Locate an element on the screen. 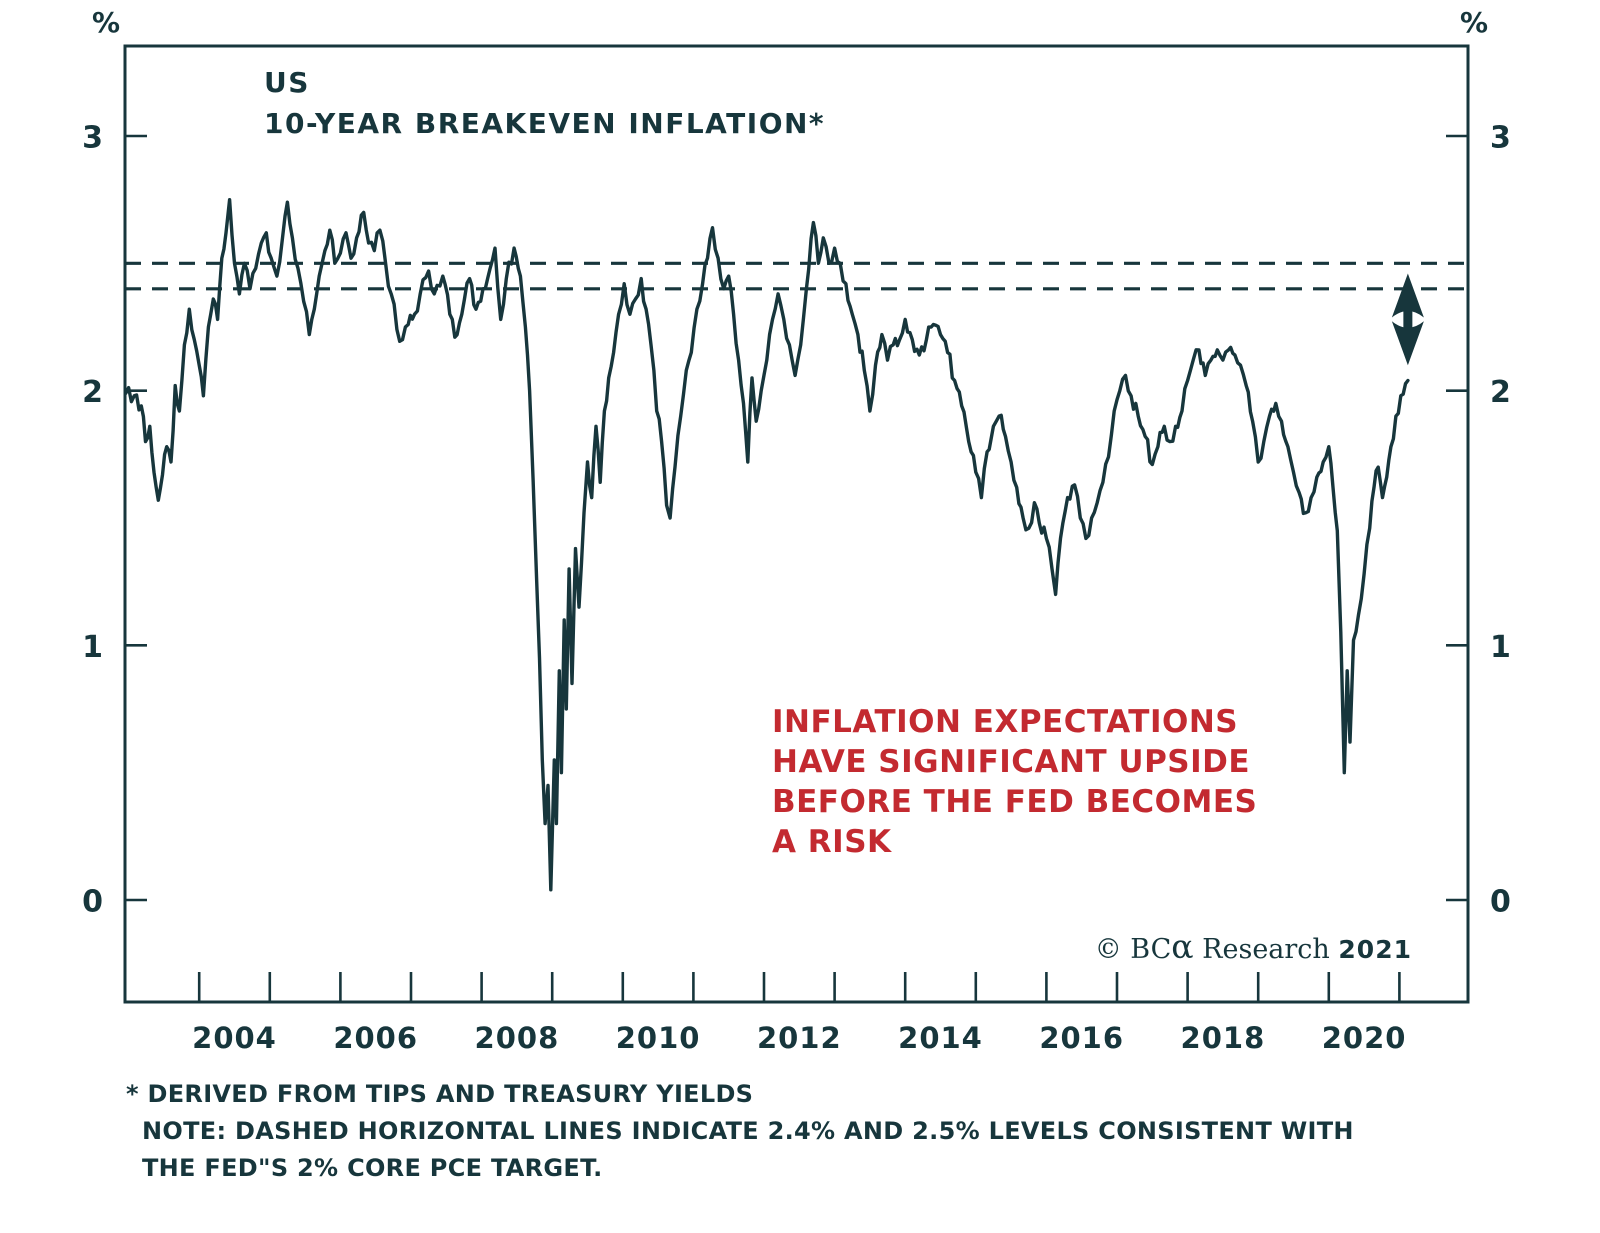  x-tick-label-2020: 2020 is located at coordinates (1364, 1038).